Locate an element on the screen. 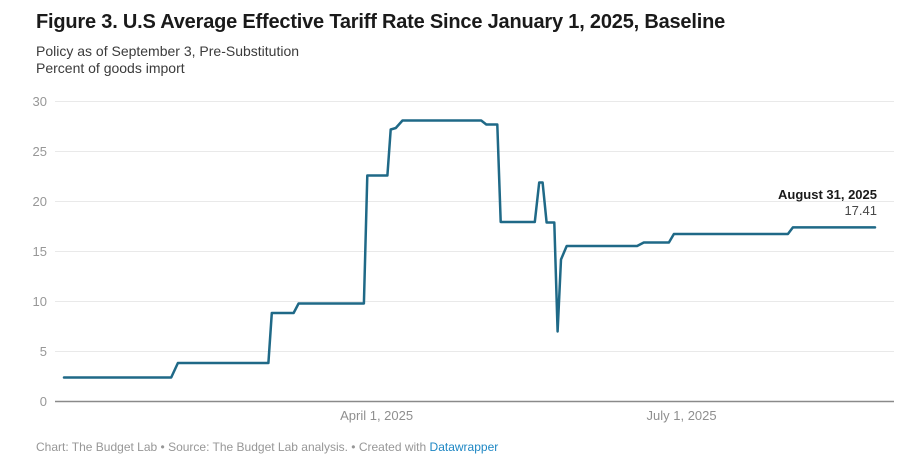 Image resolution: width=908 pixels, height=472 pixels. y-tick-label-25: 25 is located at coordinates (40, 151).